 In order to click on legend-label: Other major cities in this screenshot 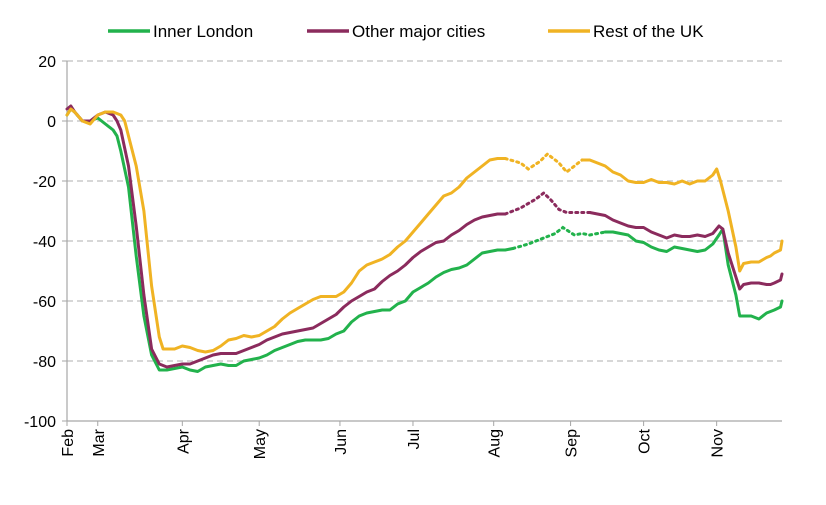, I will do `click(418, 31)`.